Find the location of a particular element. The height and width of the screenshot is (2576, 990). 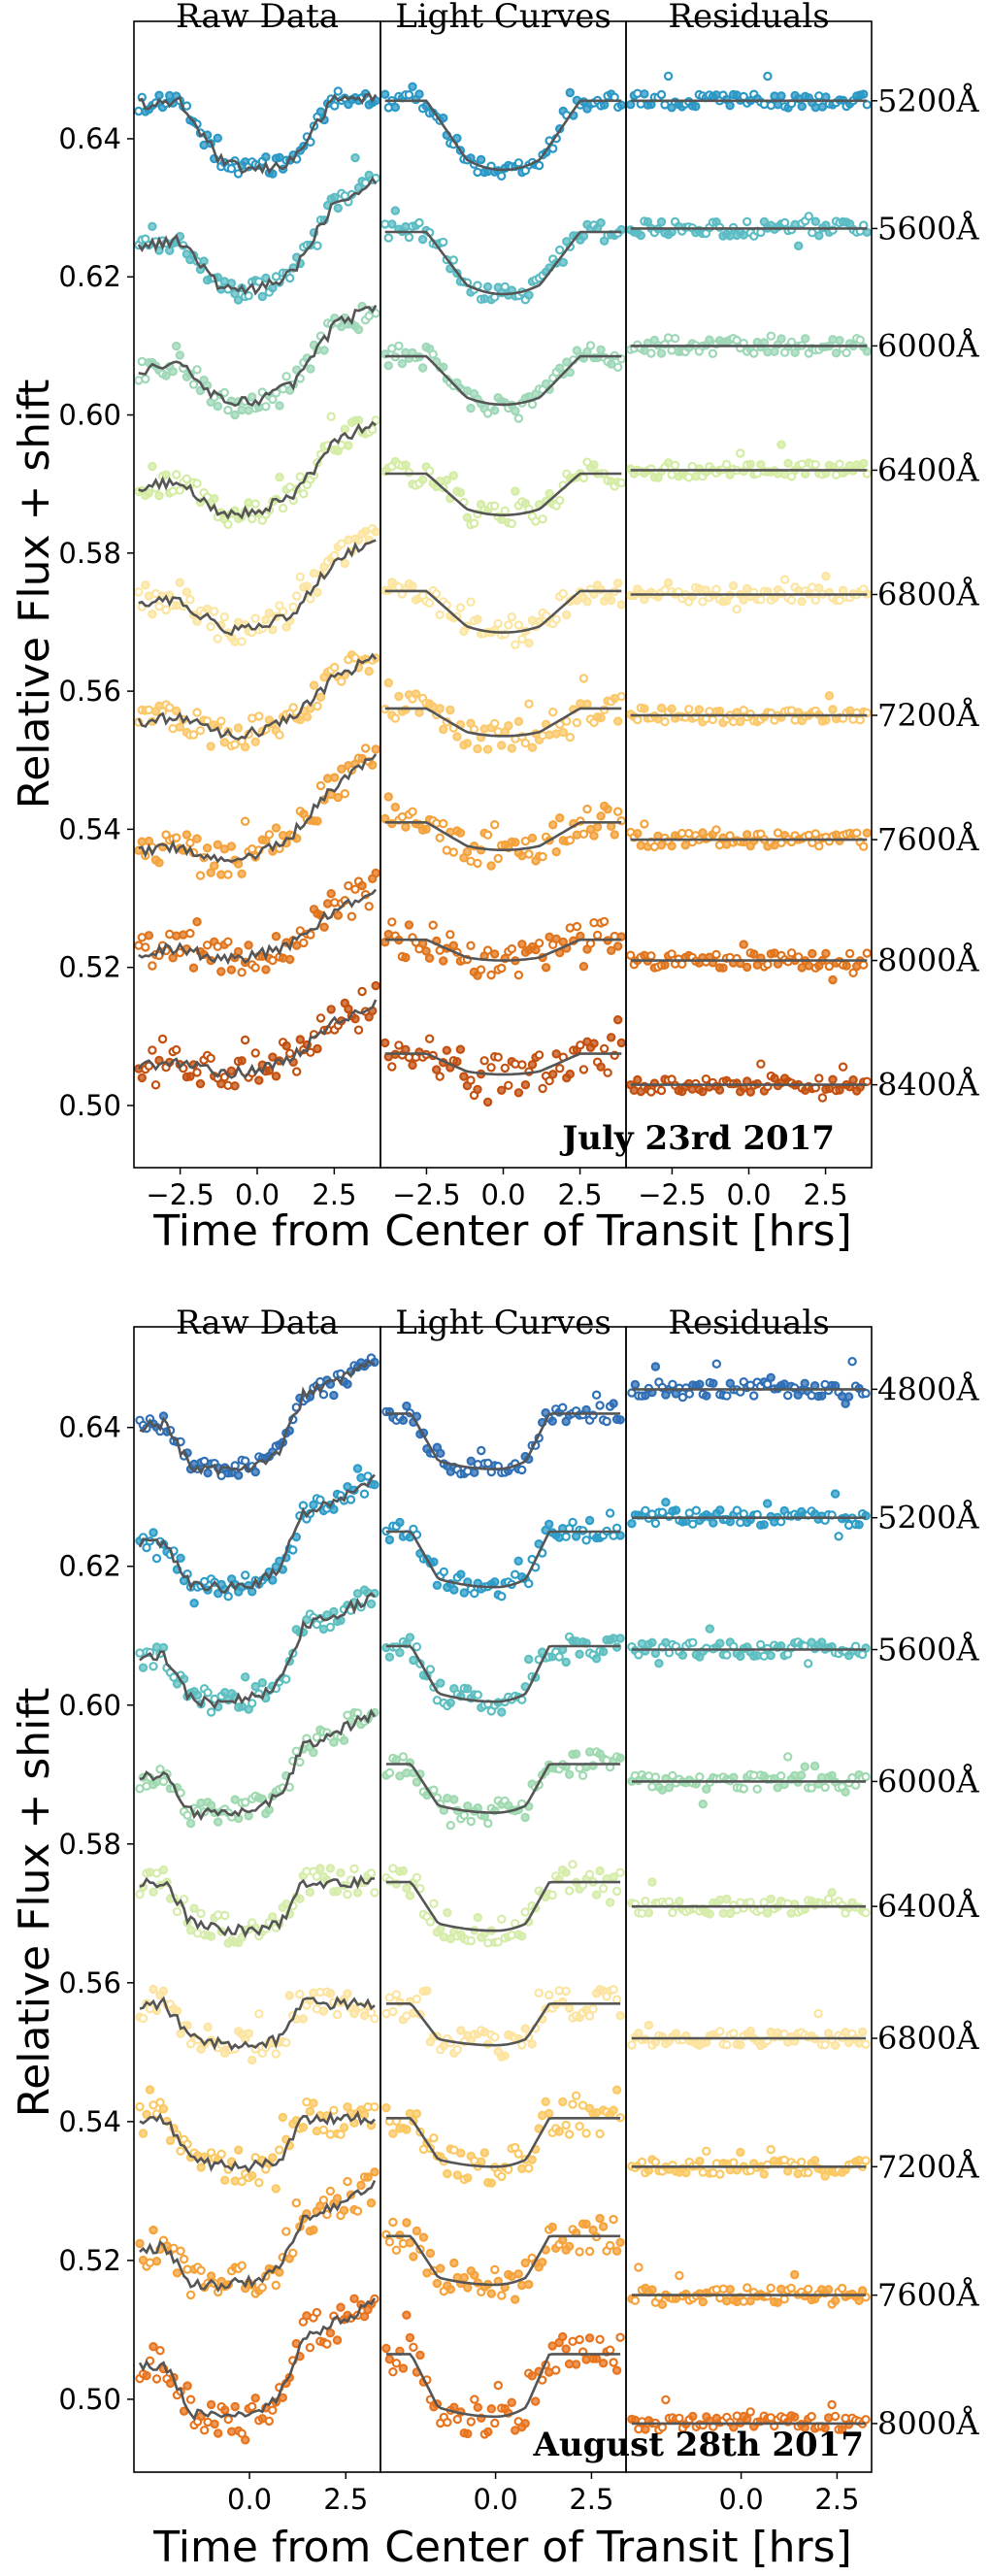

series-5200A is located at coordinates (503, 131).